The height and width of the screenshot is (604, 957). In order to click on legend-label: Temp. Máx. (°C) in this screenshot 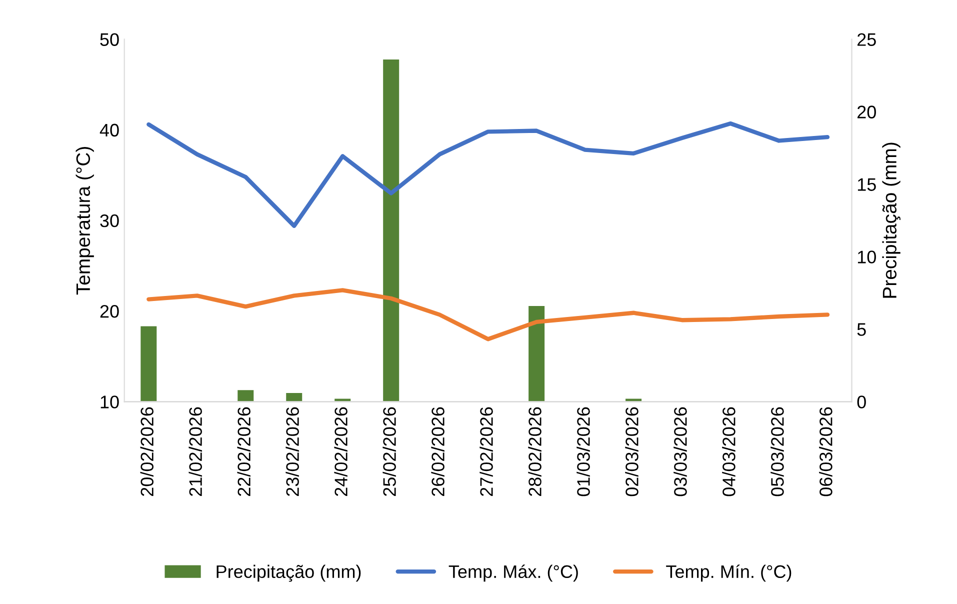, I will do `click(513, 573)`.